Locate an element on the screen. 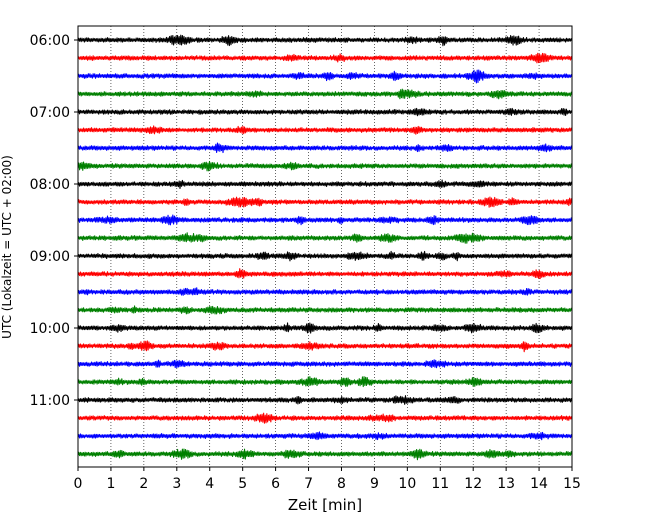 The height and width of the screenshot is (520, 650). x-tick-label: 0 is located at coordinates (78, 484).